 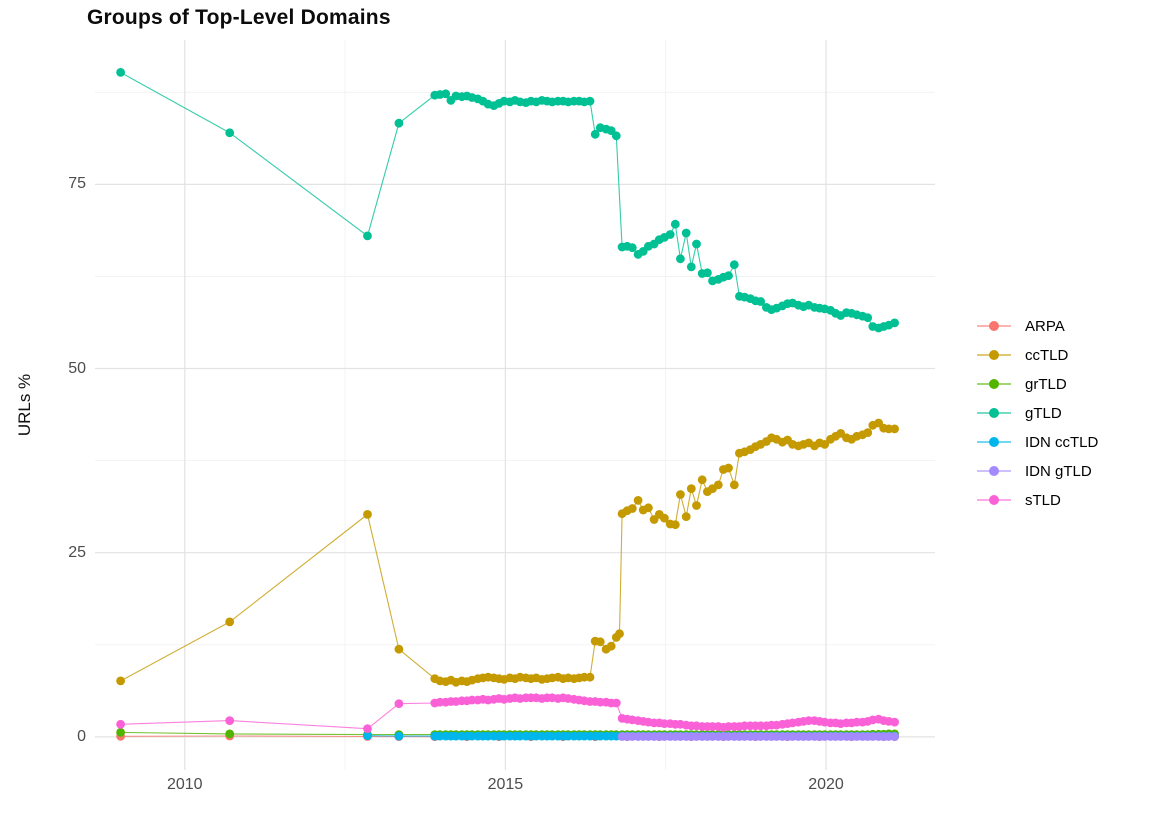 I want to click on legend-item-label: gTLD, so click(x=1043, y=413).